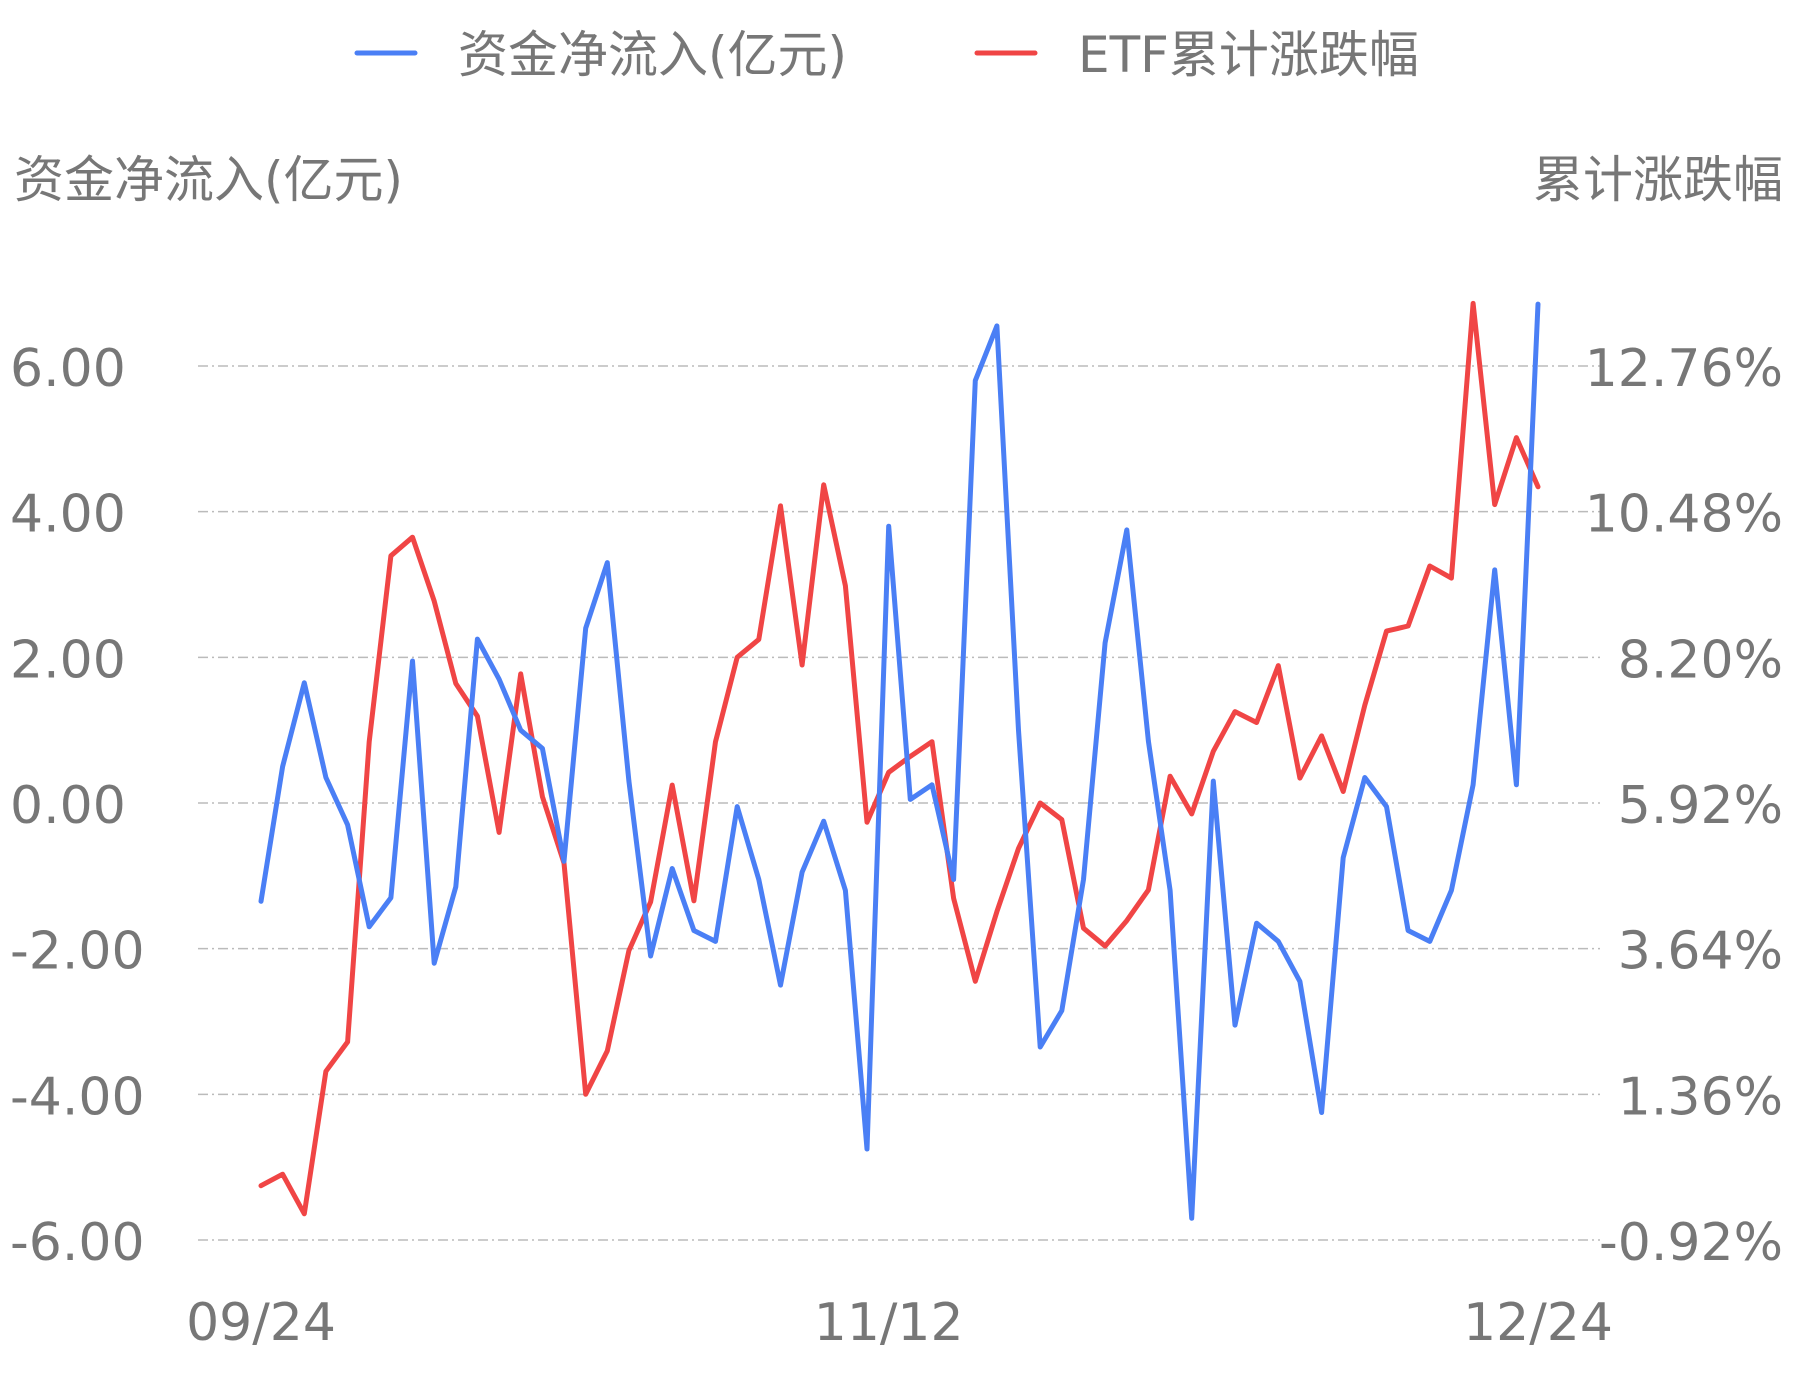 This screenshot has width=1793, height=1380. What do you see at coordinates (77, 1097) in the screenshot?
I see `left-tick-label: -4.00` at bounding box center [77, 1097].